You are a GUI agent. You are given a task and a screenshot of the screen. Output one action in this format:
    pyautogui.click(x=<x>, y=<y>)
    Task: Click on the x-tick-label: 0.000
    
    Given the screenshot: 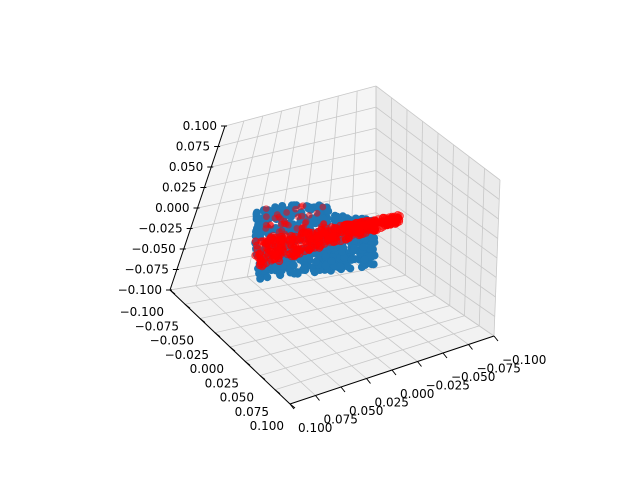 What is the action you would take?
    pyautogui.click(x=207, y=369)
    